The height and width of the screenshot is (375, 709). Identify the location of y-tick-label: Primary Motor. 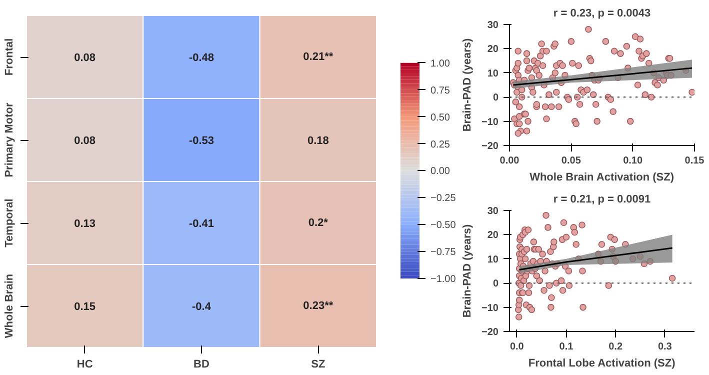
(10, 140).